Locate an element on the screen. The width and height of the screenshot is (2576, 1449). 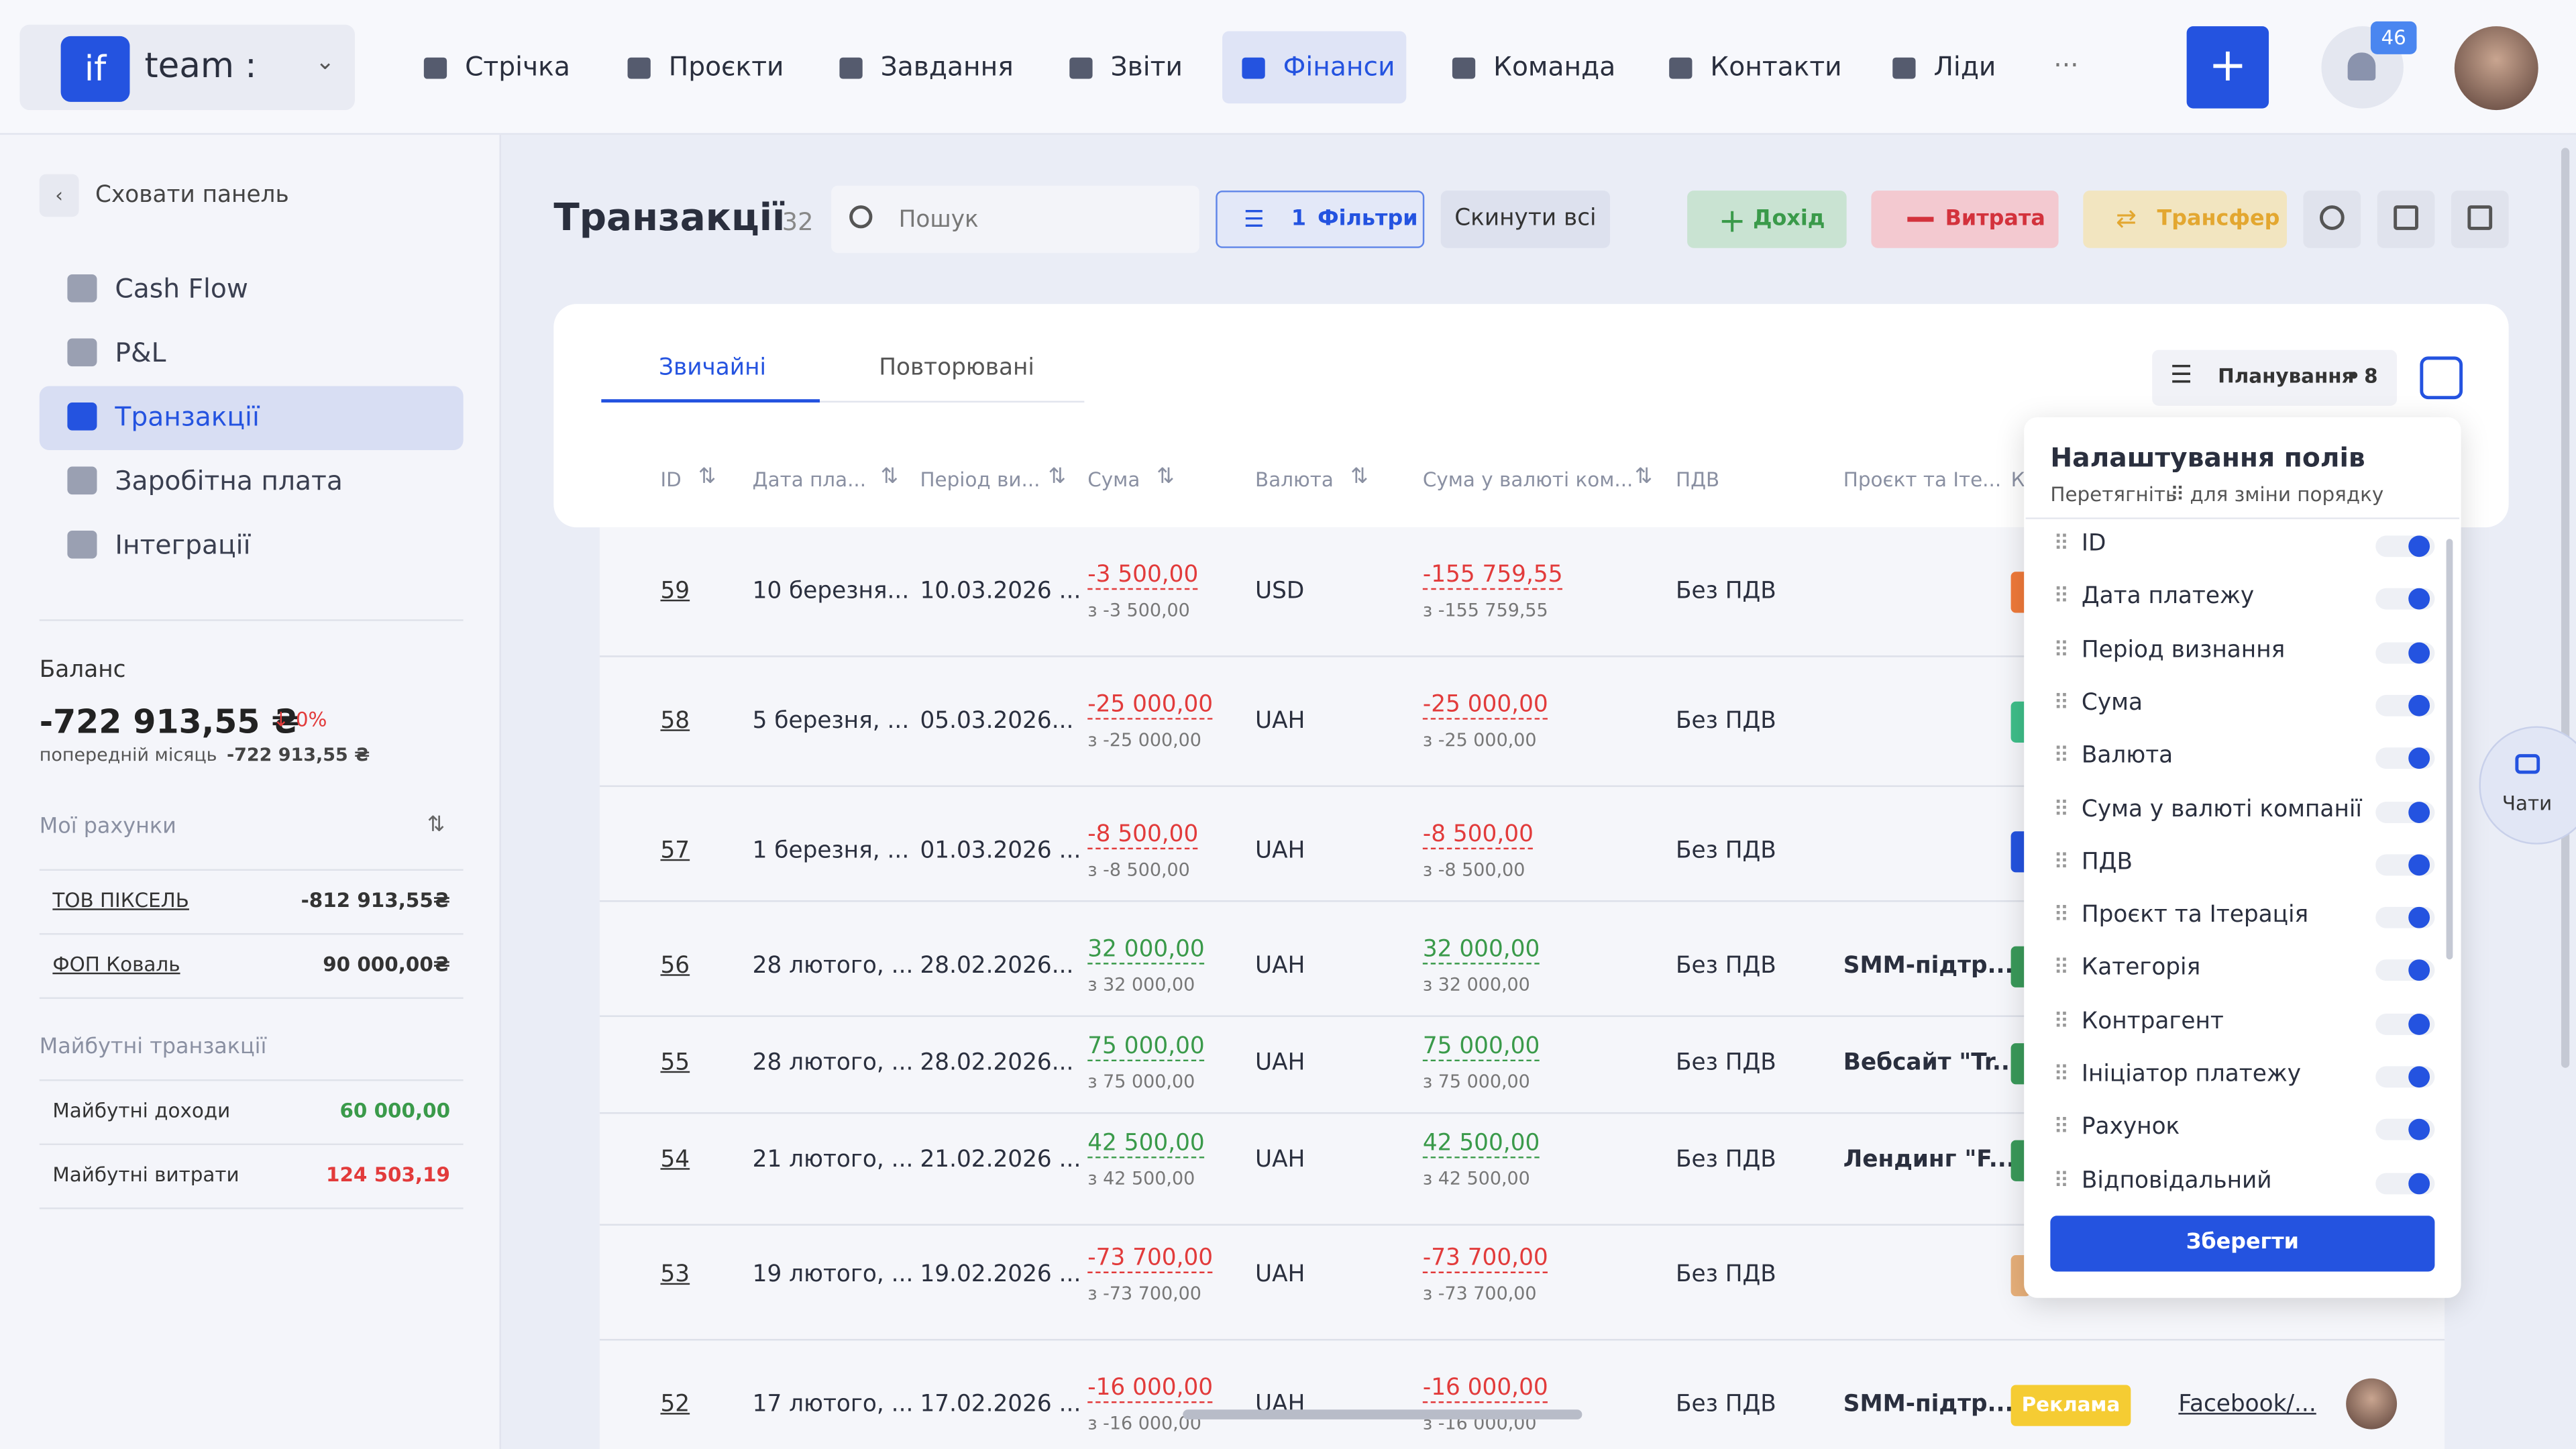
nav-more: ··· is located at coordinates (2066, 65).